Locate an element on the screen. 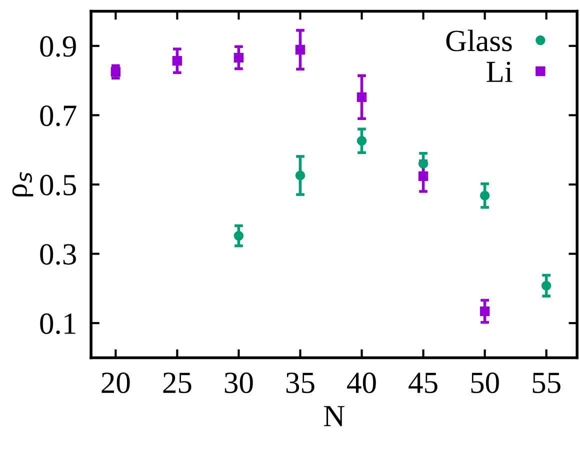 The height and width of the screenshot is (450, 580). y-tick-label: 0.9 is located at coordinates (58, 46).